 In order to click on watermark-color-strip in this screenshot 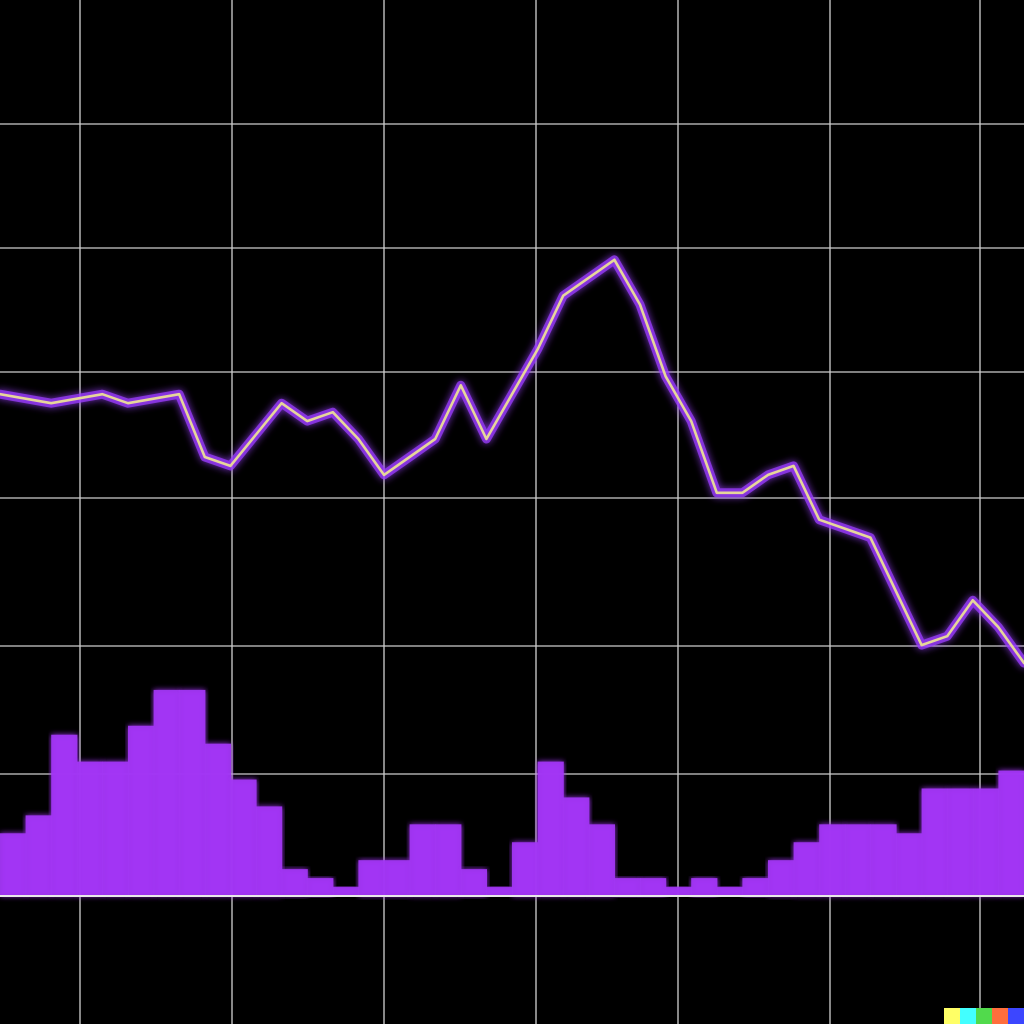, I will do `click(984, 1016)`.